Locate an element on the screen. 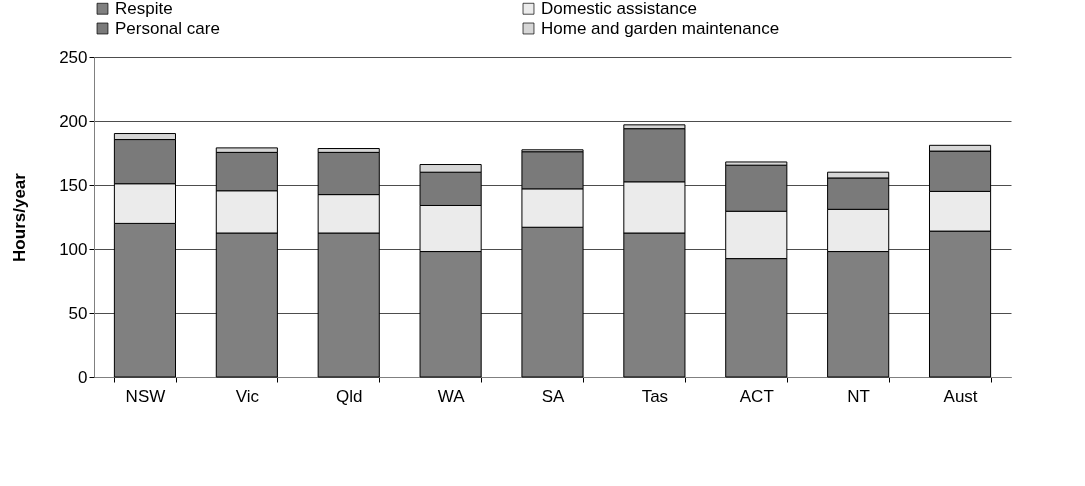  legend-label: Respite is located at coordinates (144, 9).